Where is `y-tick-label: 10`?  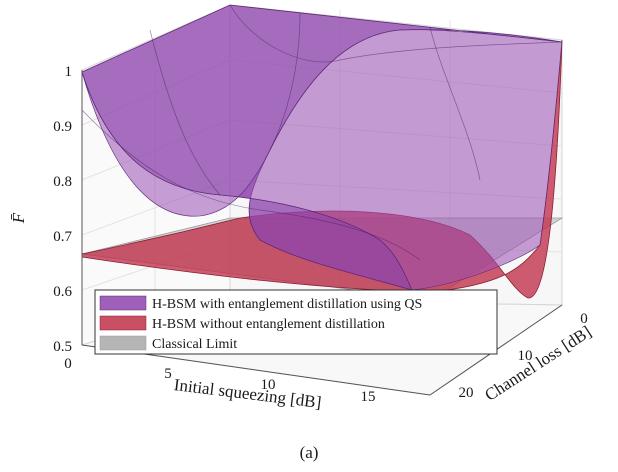
y-tick-label: 10 is located at coordinates (525, 356).